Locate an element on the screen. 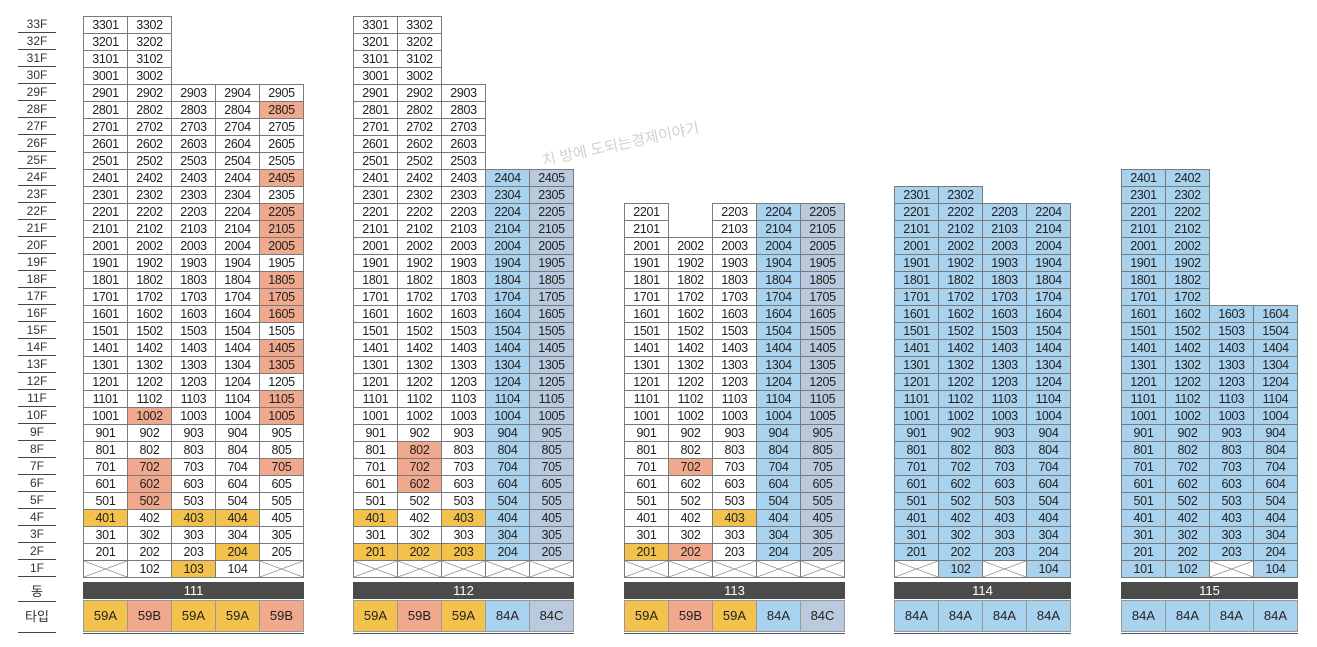  unit-cell: 1203 is located at coordinates (1004, 382).